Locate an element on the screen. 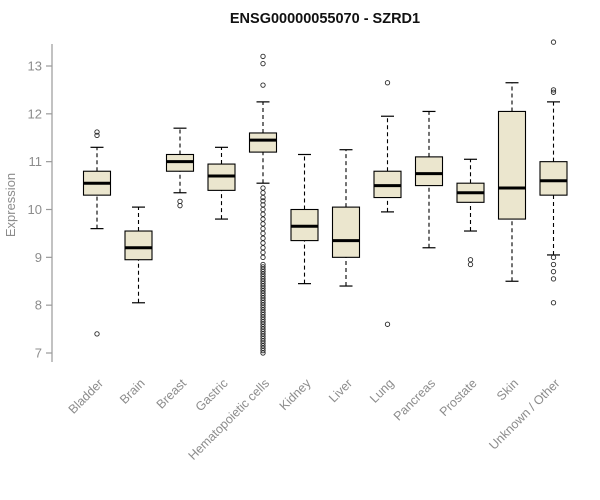  y-tick-label: 13 is located at coordinates (35, 66).